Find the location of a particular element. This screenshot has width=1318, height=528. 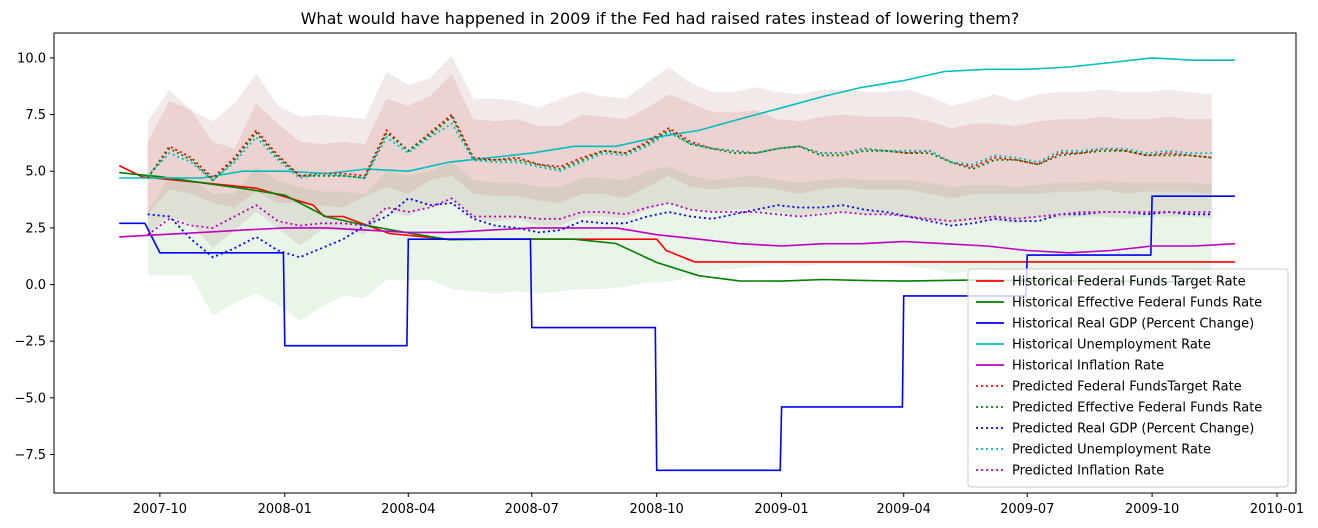

y-tick-label: −5.0 is located at coordinates (30, 398).